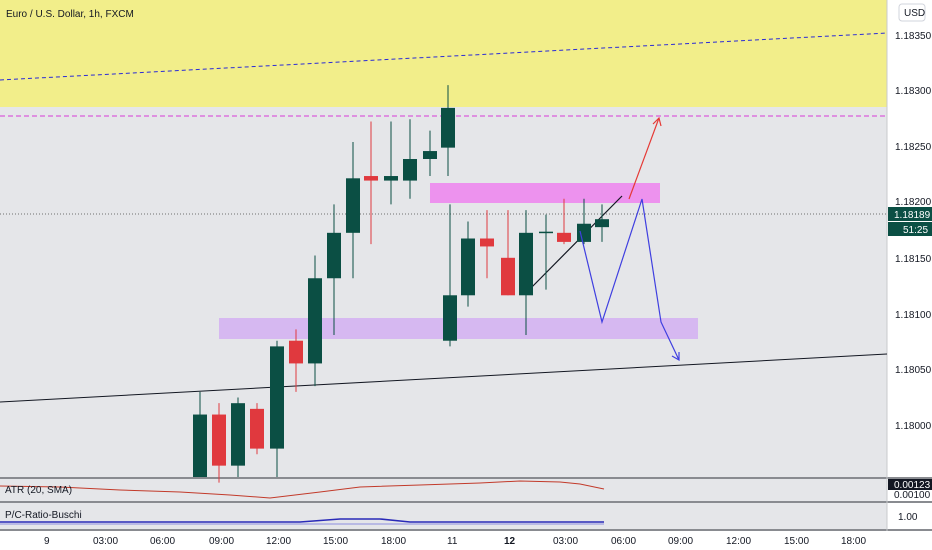 The height and width of the screenshot is (550, 932). Describe the element at coordinates (909, 265) in the screenshot. I see `price-axis` at that location.